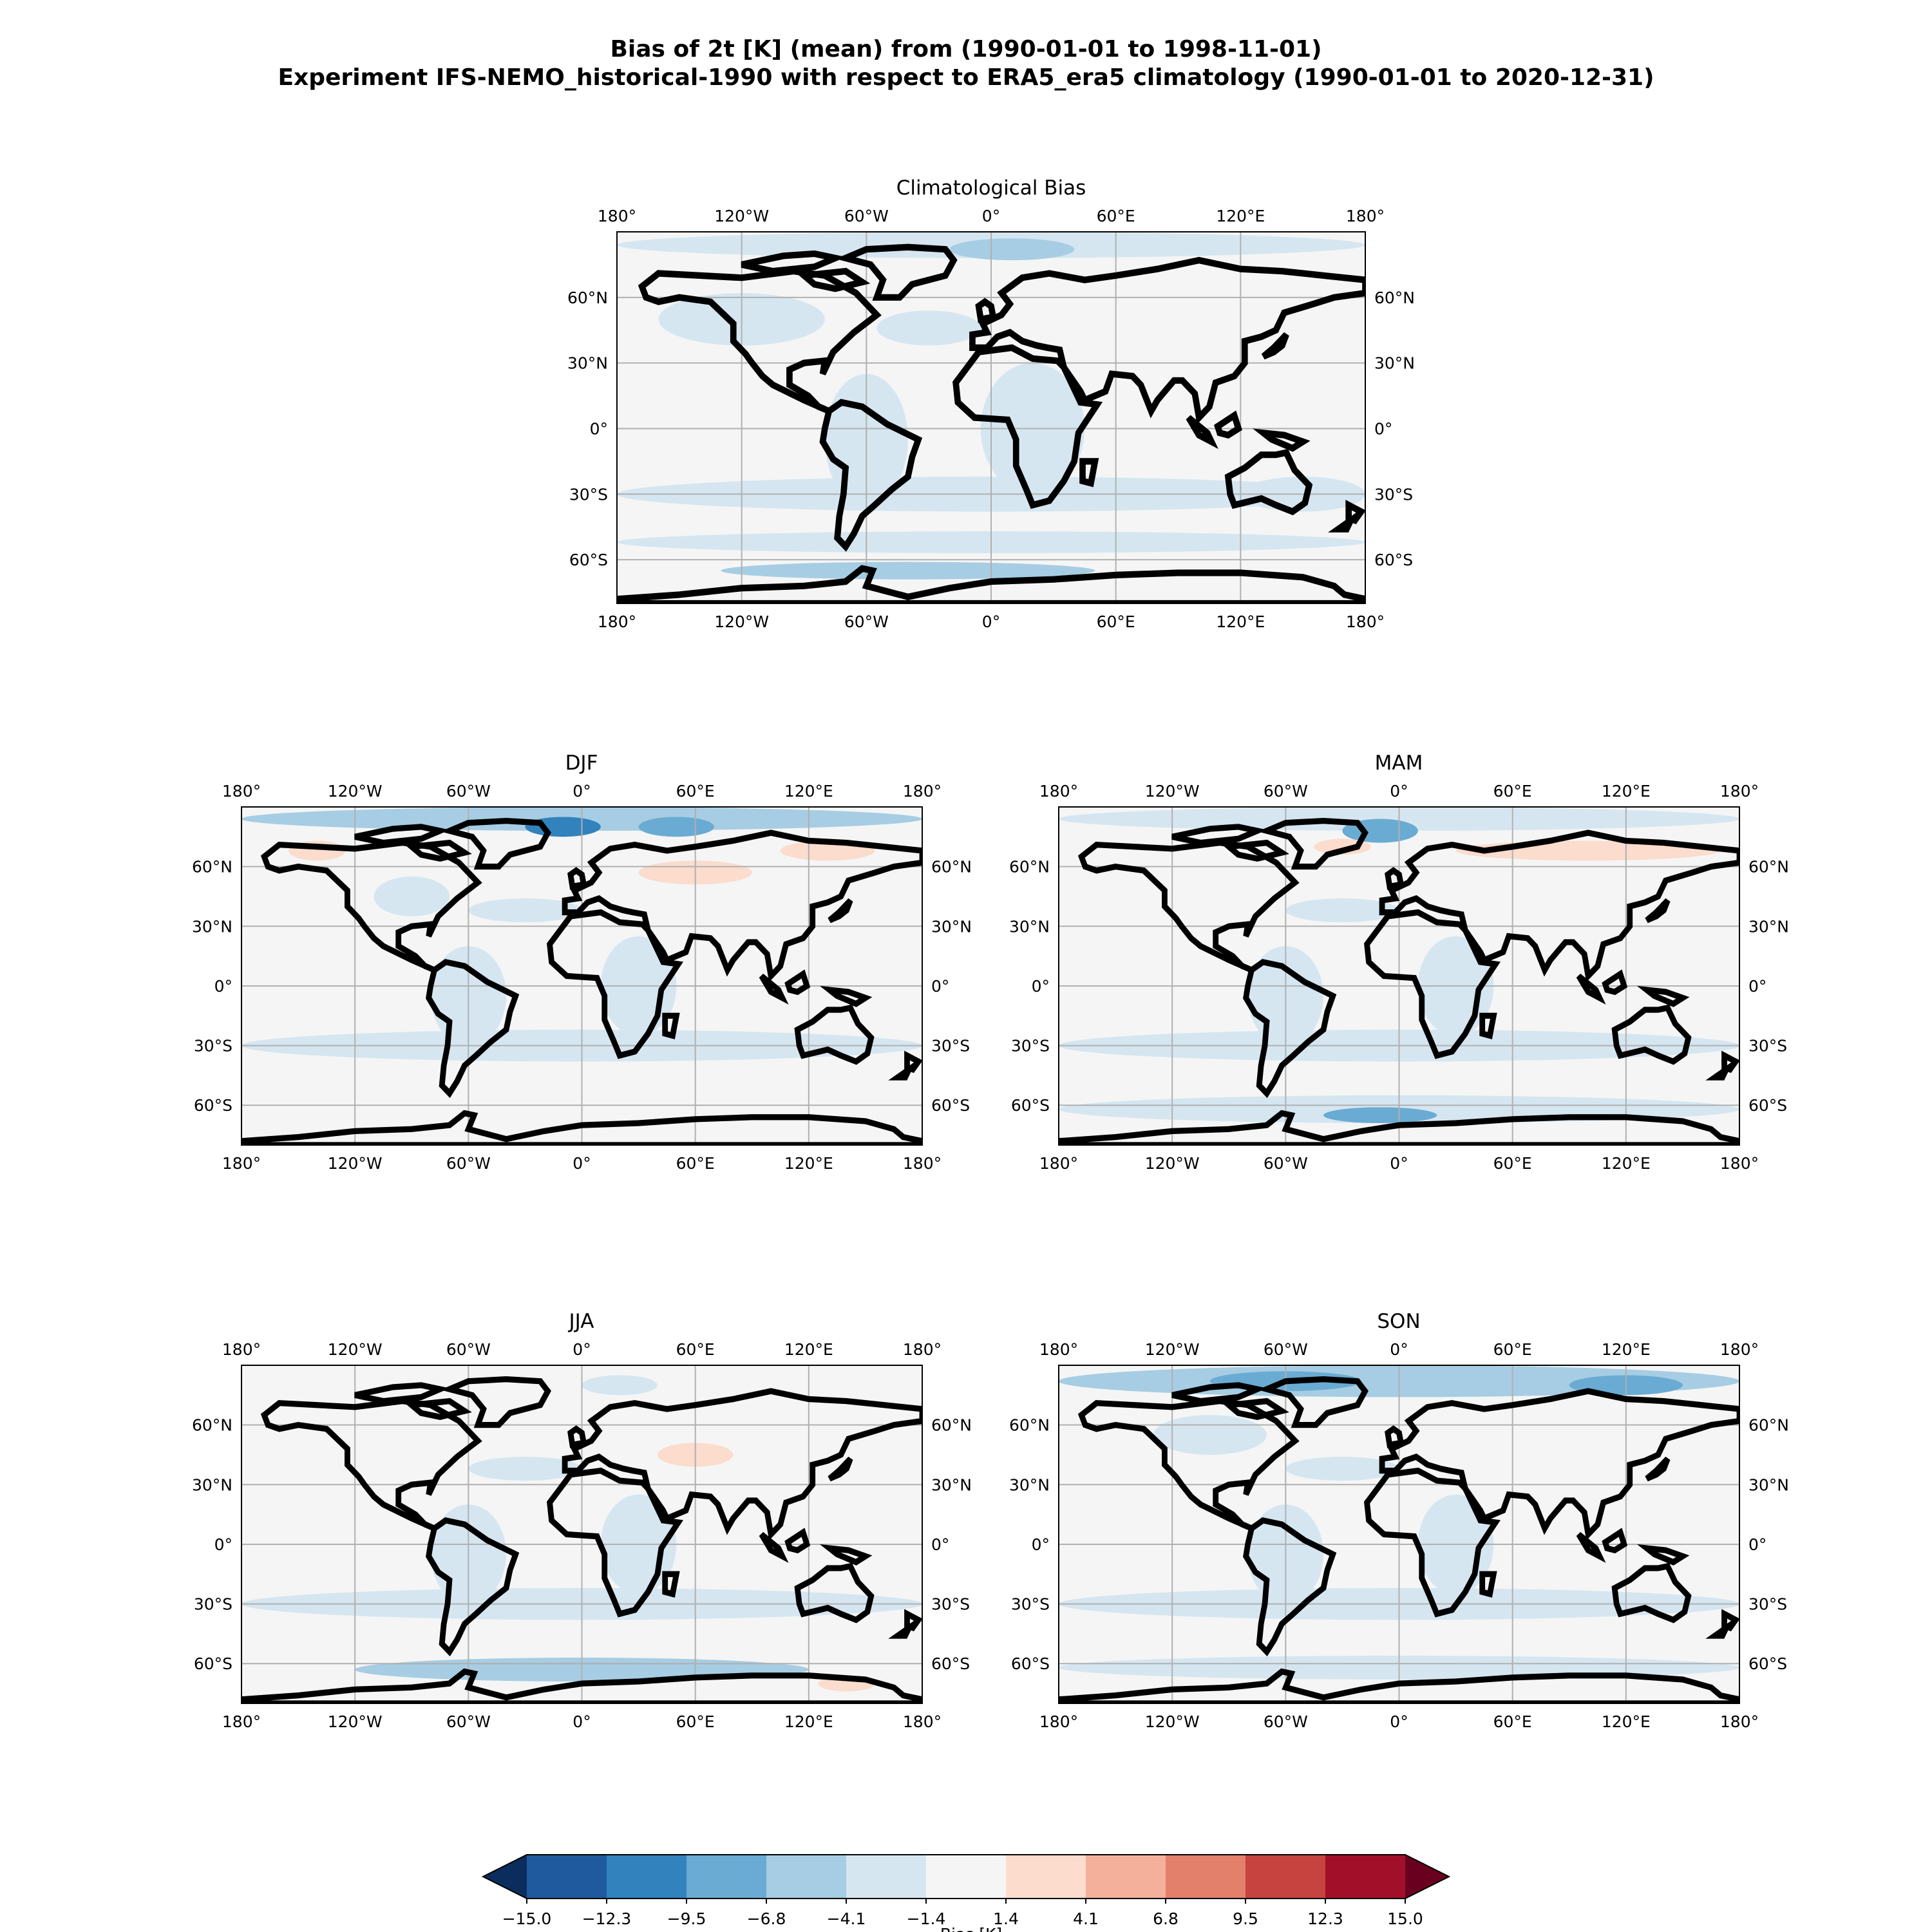 The width and height of the screenshot is (1932, 1932). I want to click on colorbar-tick-label: 6.8, so click(1166, 1919).